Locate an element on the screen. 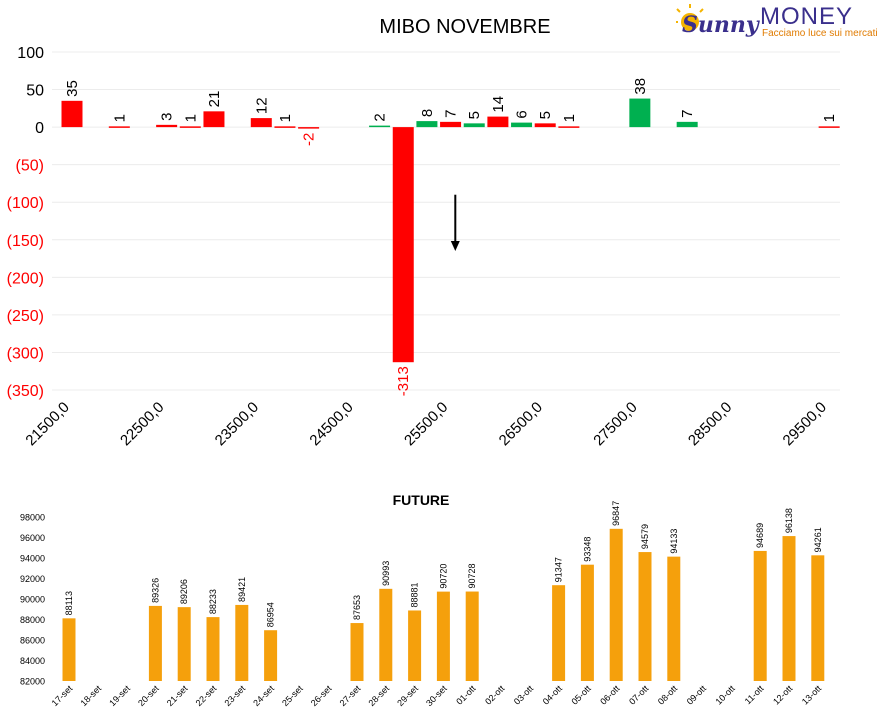 This screenshot has width=885, height=722. x-tick-label: 26500,0 is located at coordinates (521, 424).